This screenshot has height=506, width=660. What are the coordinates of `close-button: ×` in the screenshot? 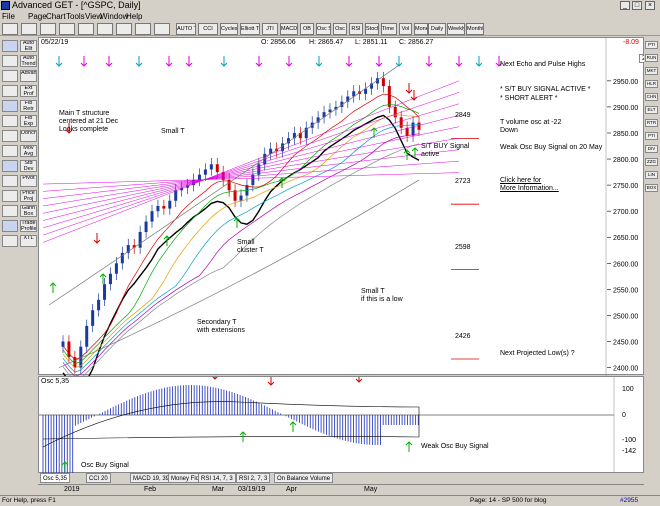 It's located at (650, 5).